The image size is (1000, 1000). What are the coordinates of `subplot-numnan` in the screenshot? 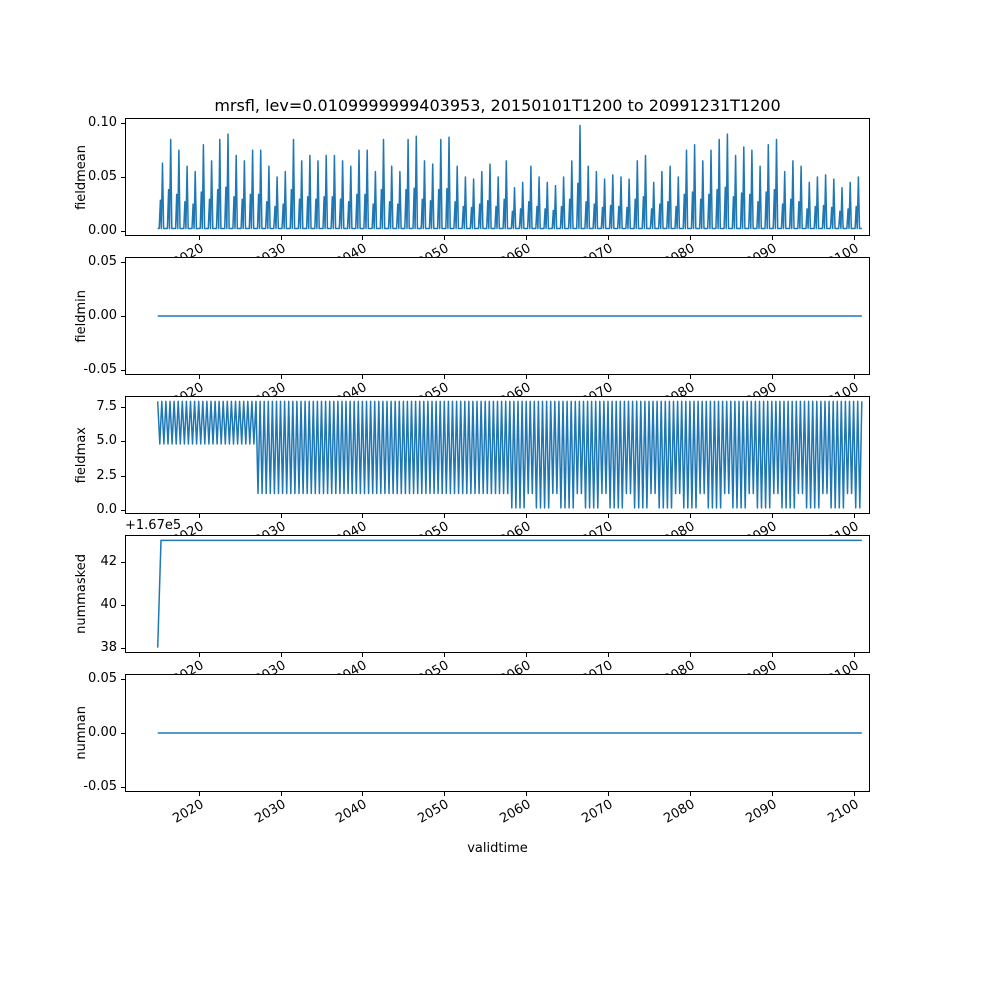 It's located at (497, 733).